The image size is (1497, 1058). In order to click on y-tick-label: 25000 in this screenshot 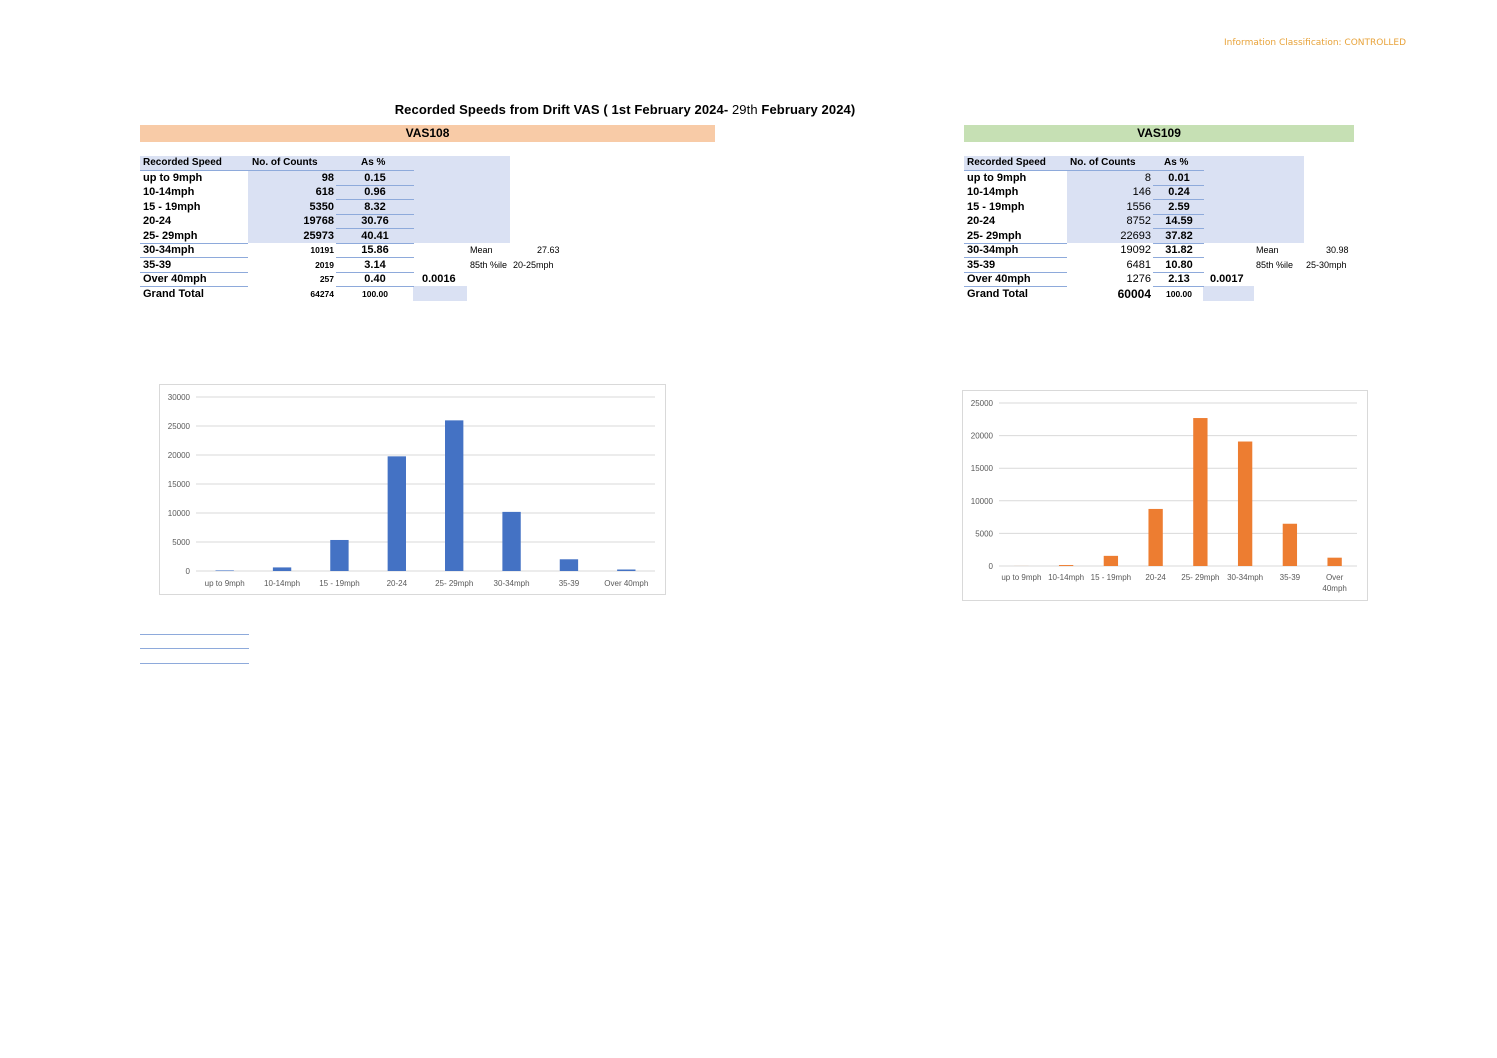, I will do `click(982, 403)`.